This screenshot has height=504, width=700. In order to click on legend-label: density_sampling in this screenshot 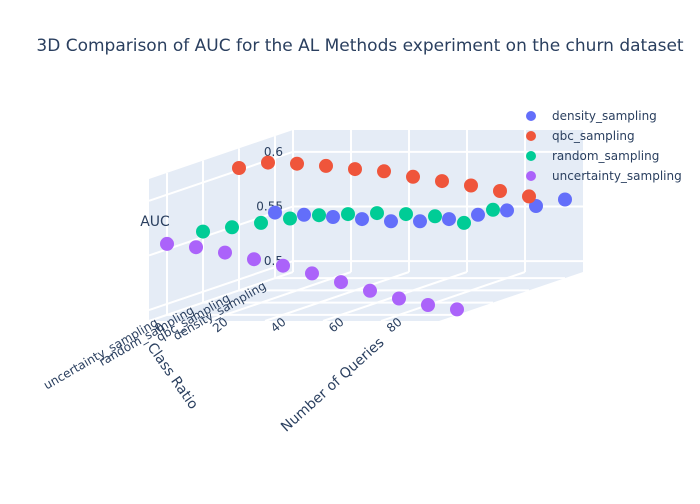, I will do `click(604, 116)`.